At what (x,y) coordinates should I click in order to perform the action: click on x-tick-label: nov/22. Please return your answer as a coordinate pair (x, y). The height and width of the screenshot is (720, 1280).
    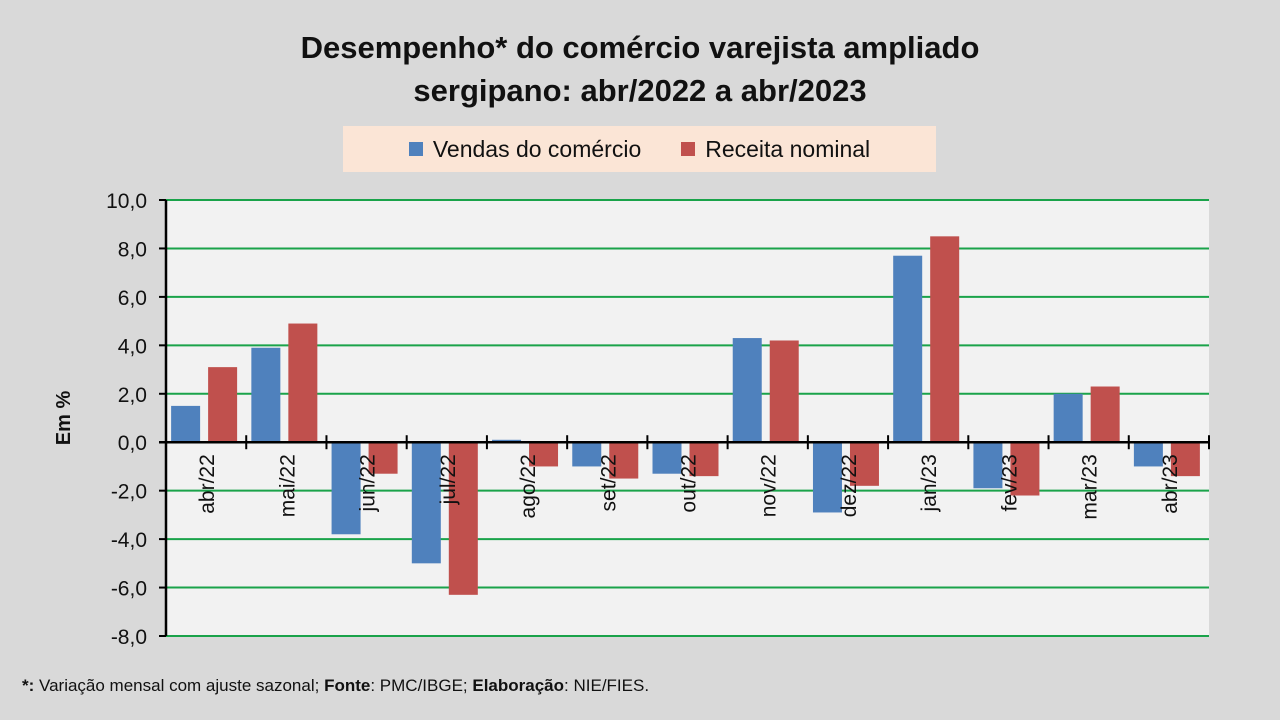
    Looking at the image, I should click on (769, 485).